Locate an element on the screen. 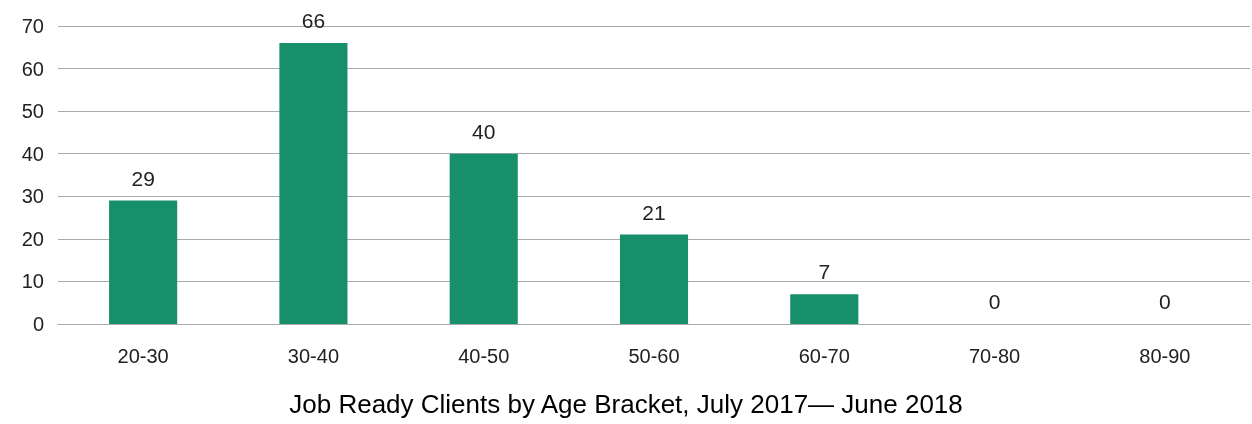 This screenshot has width=1252, height=424. y-tick-label: 30 is located at coordinates (32, 196).